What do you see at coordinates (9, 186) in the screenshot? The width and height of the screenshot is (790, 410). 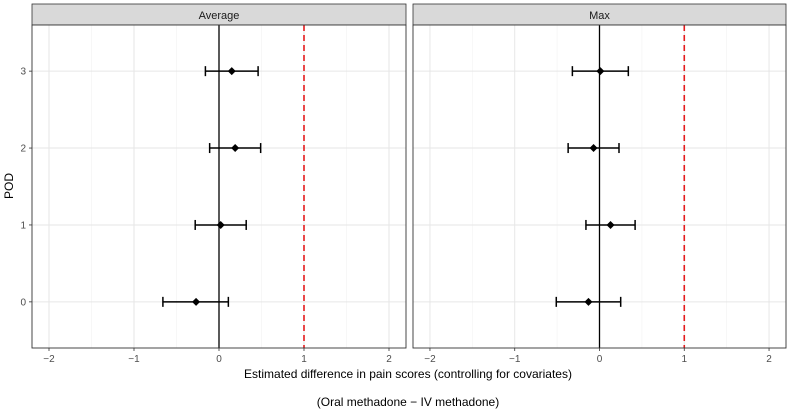 I see `y-axis-title: POD` at bounding box center [9, 186].